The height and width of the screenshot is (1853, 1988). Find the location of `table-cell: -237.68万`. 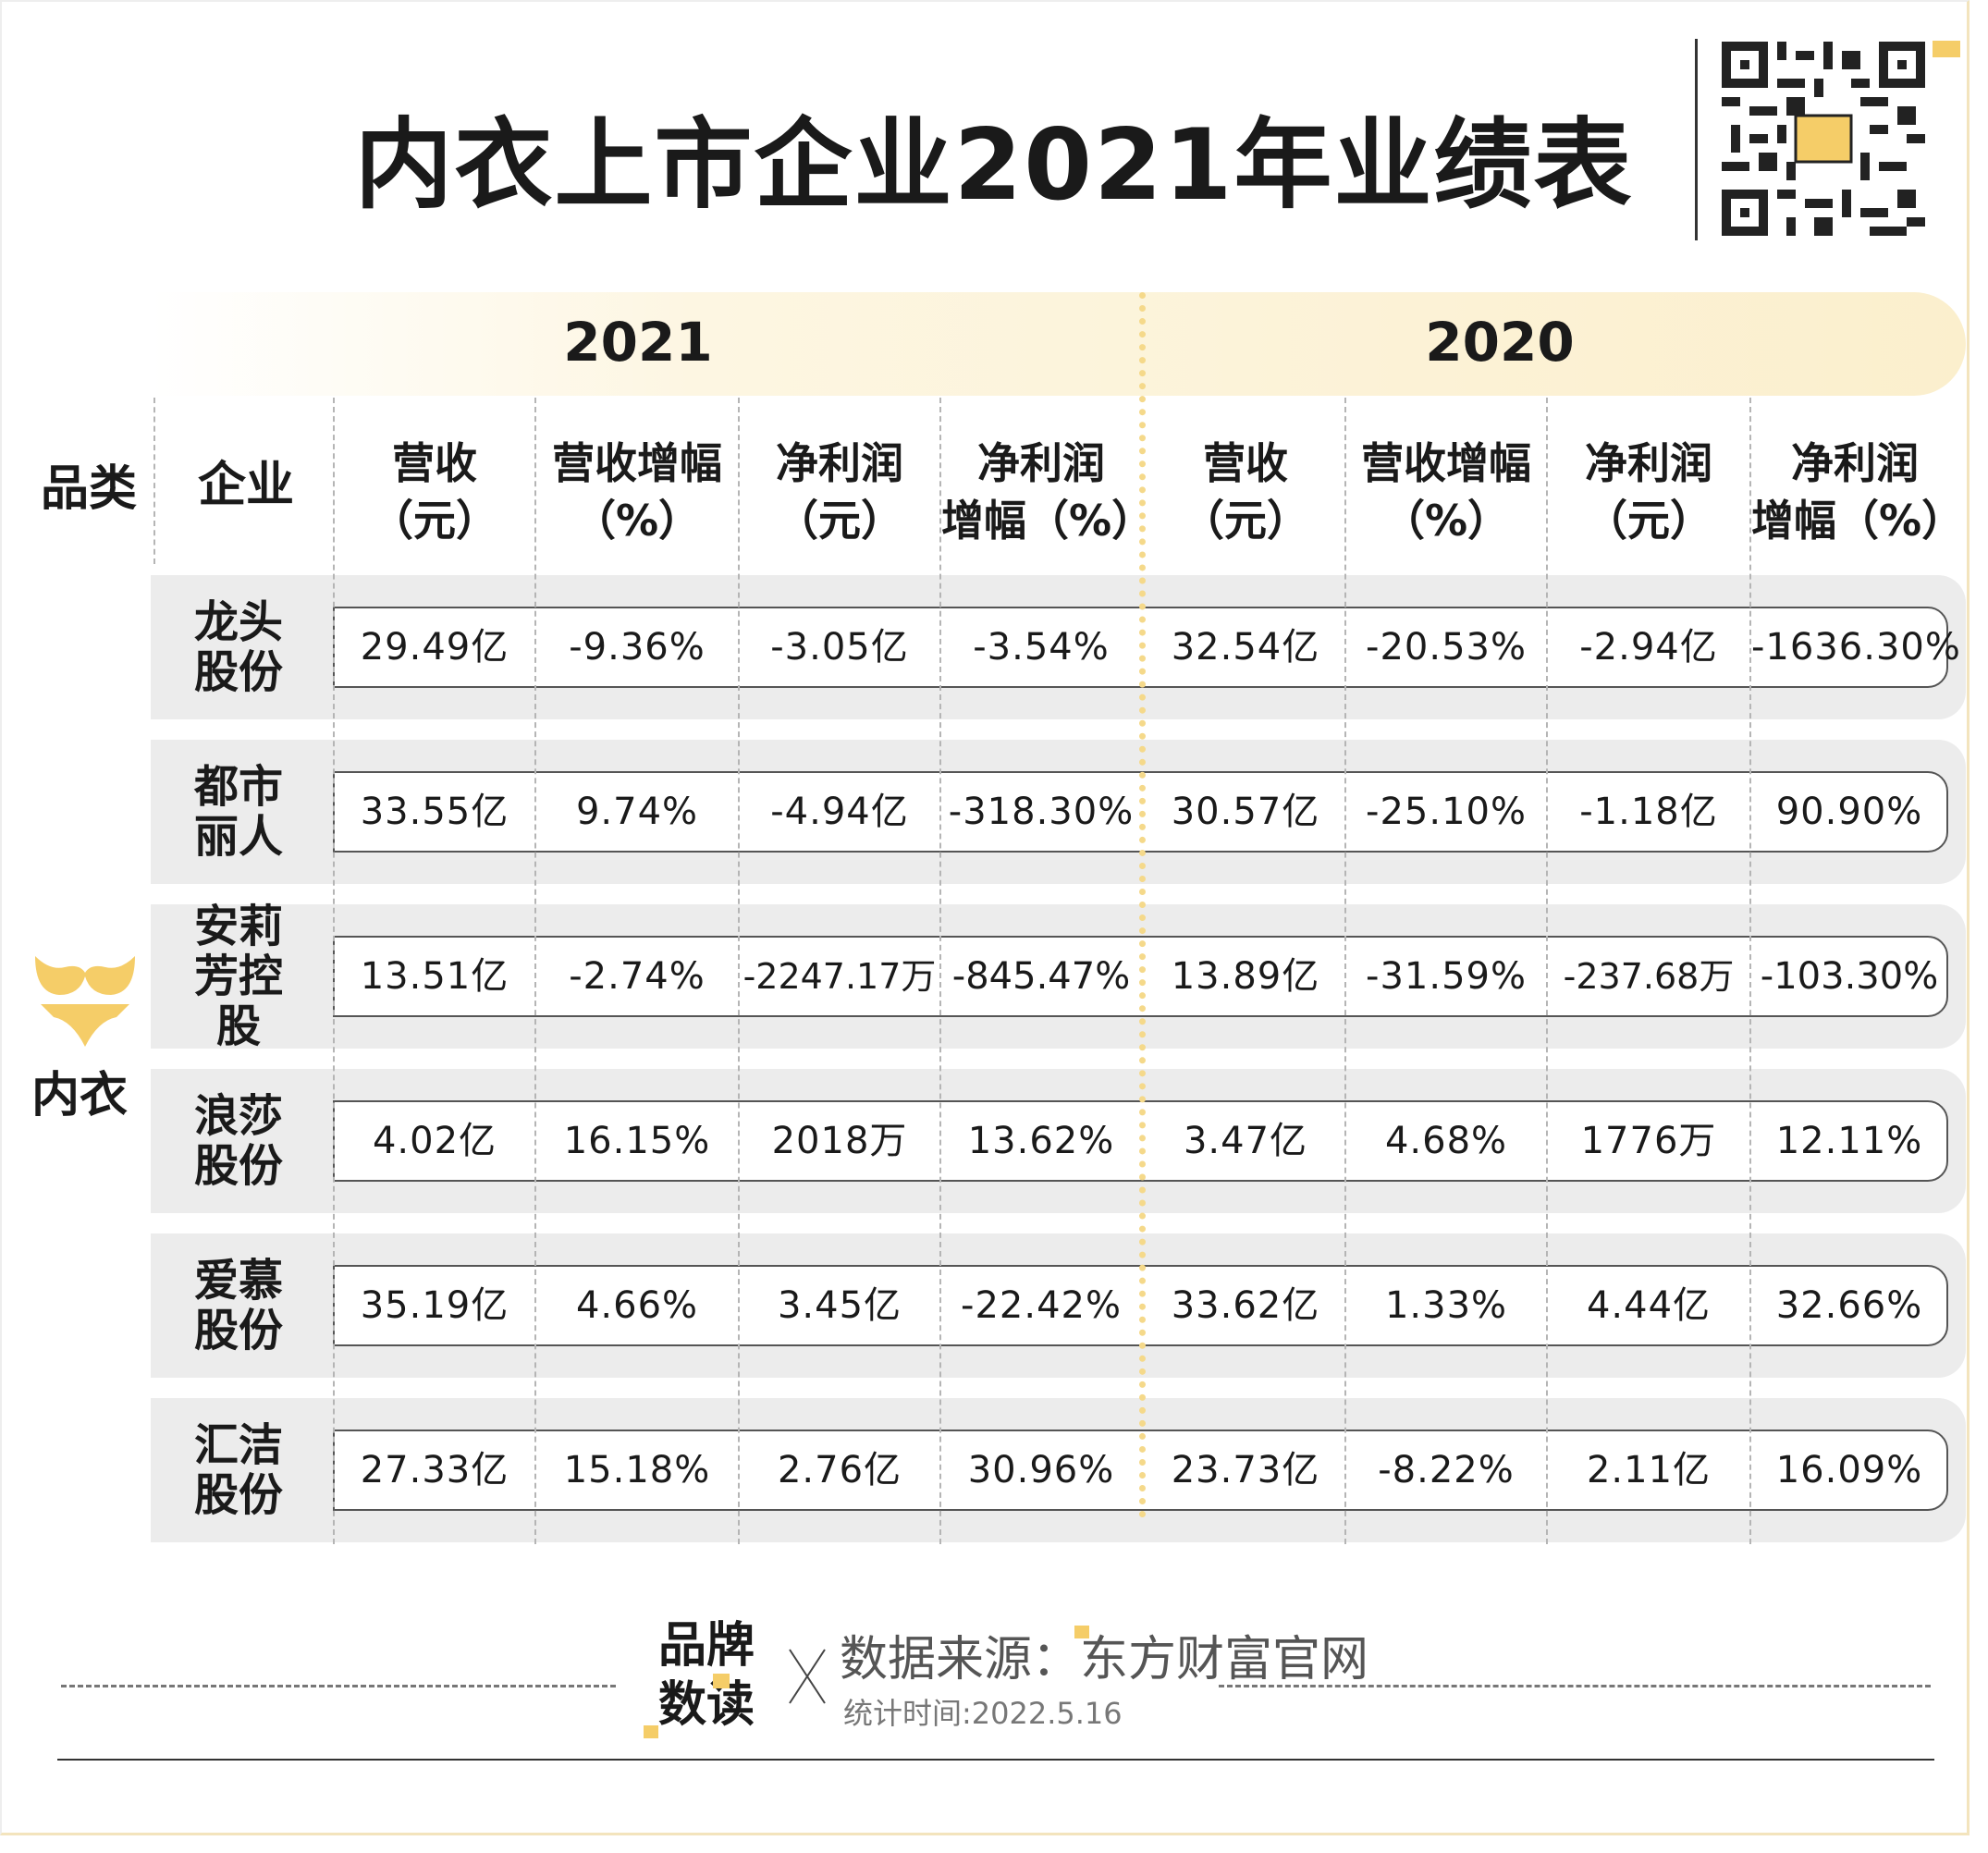

table-cell: -237.68万 is located at coordinates (1649, 977).